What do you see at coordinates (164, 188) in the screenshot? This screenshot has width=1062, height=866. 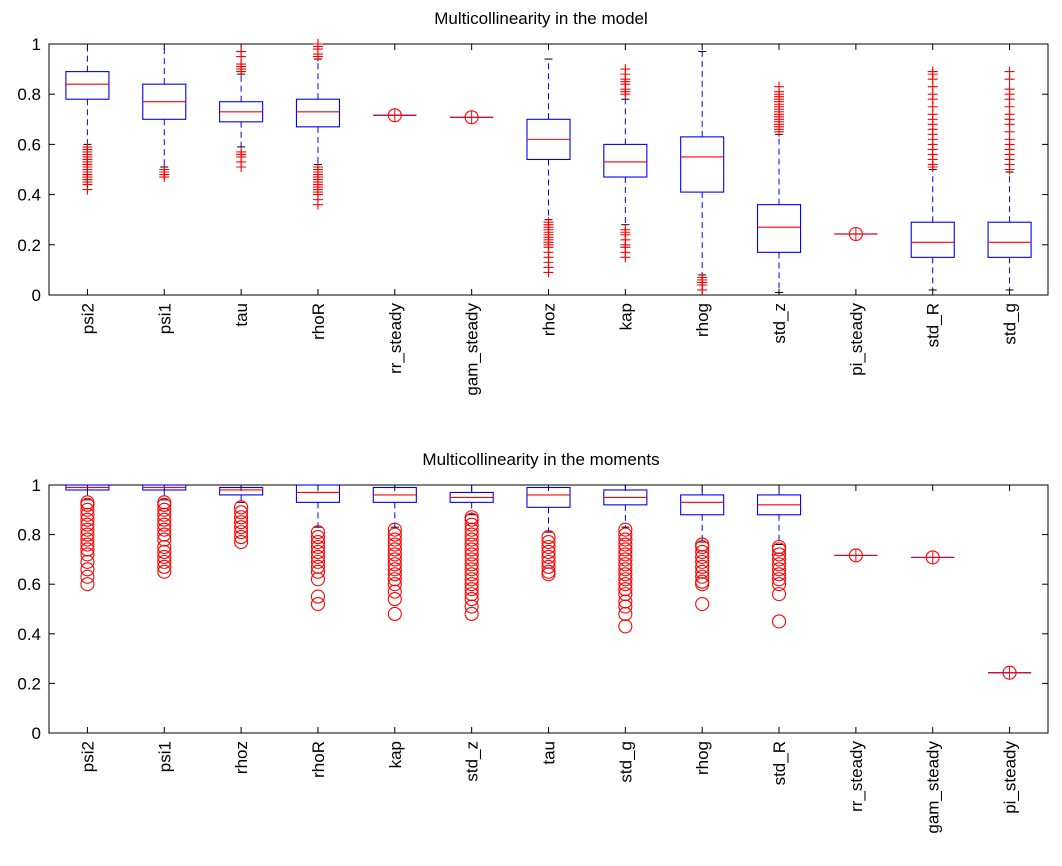 I see `box-psi1: psi1` at bounding box center [164, 188].